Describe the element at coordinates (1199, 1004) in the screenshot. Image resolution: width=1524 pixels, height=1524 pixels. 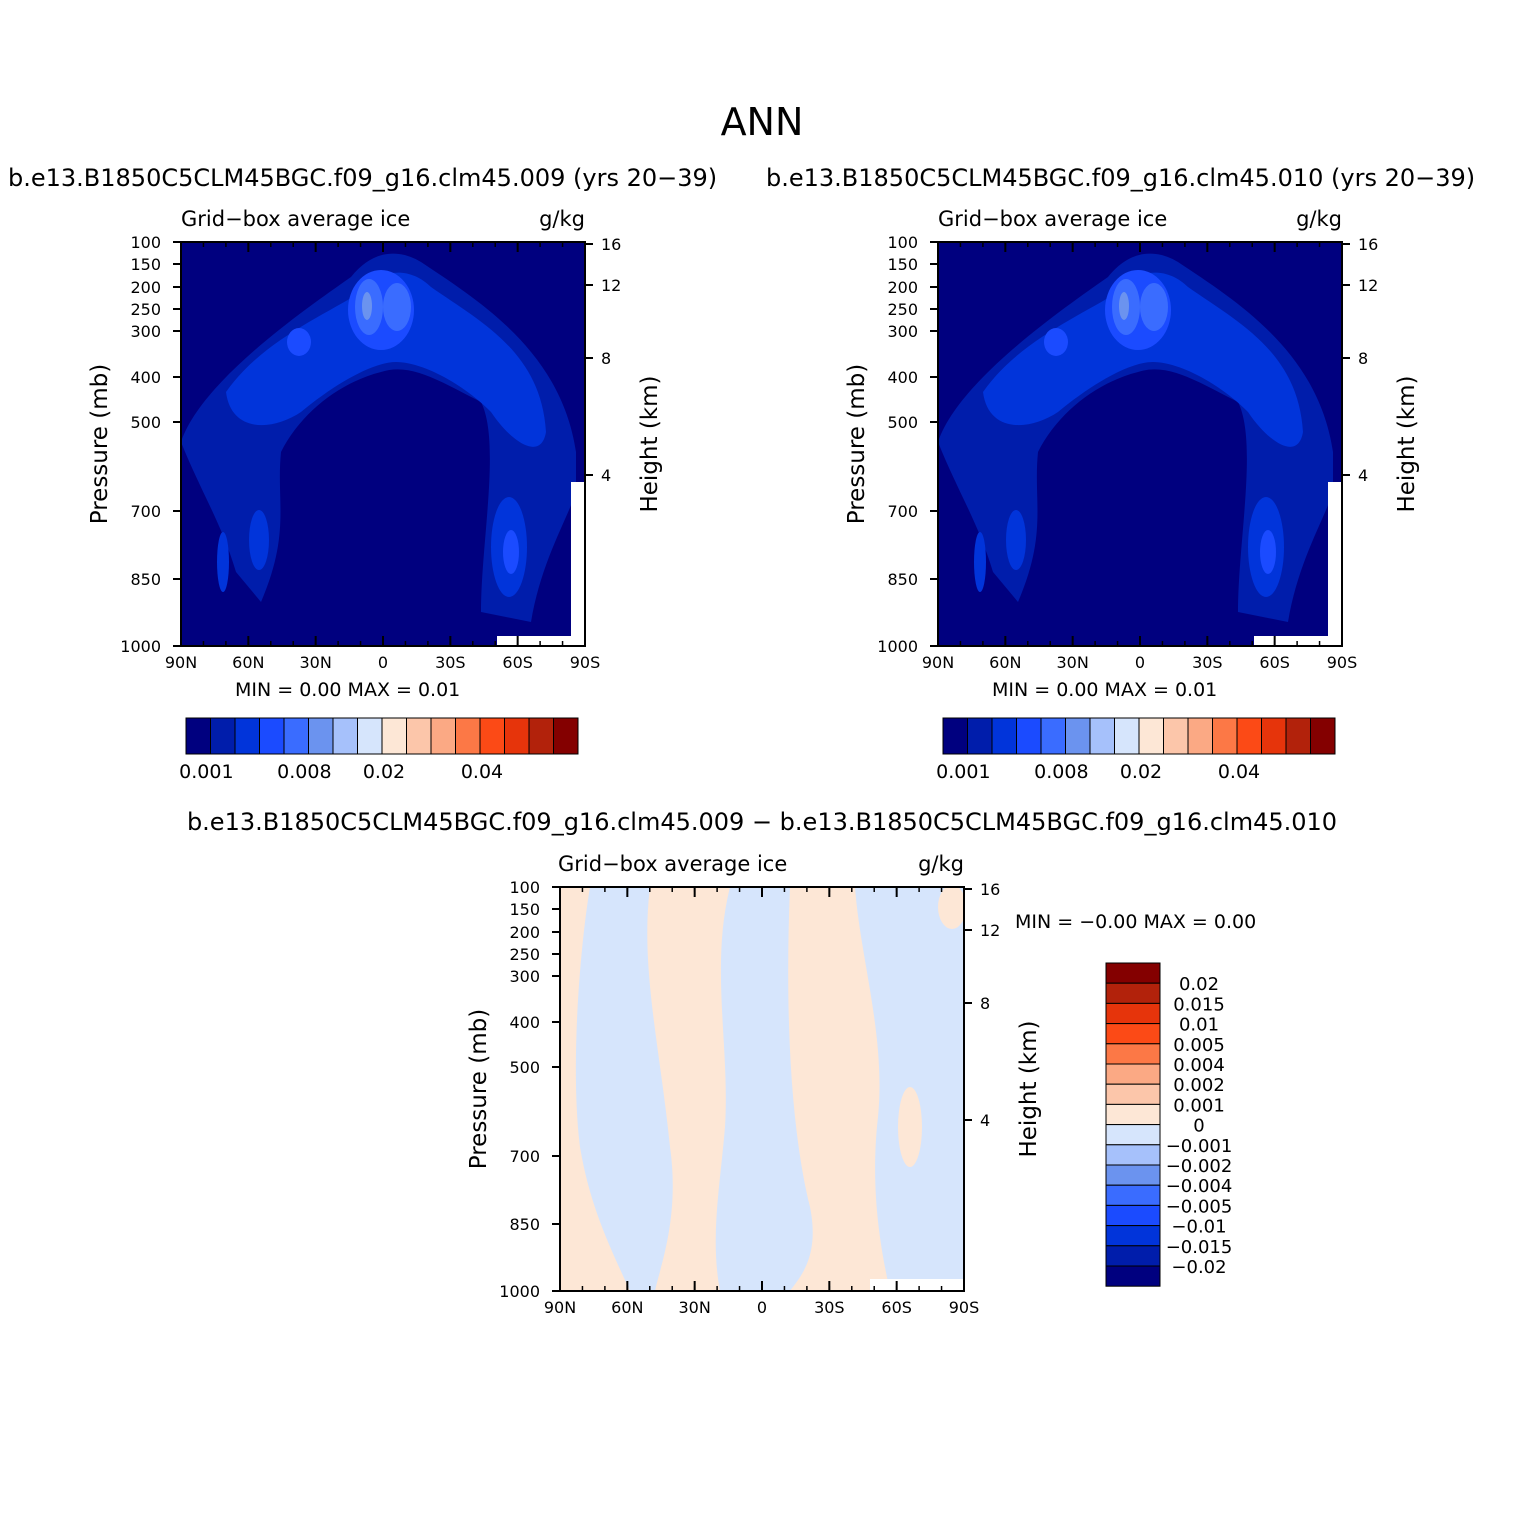
I see `colorbar-label: 0.015` at that location.